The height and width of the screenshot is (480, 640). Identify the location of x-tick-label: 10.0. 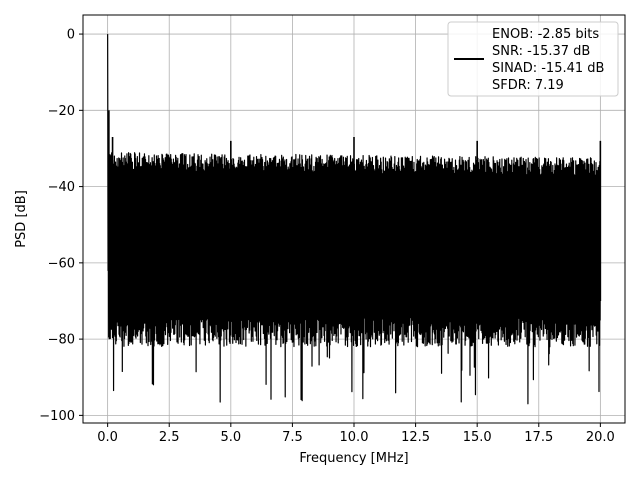
(354, 437).